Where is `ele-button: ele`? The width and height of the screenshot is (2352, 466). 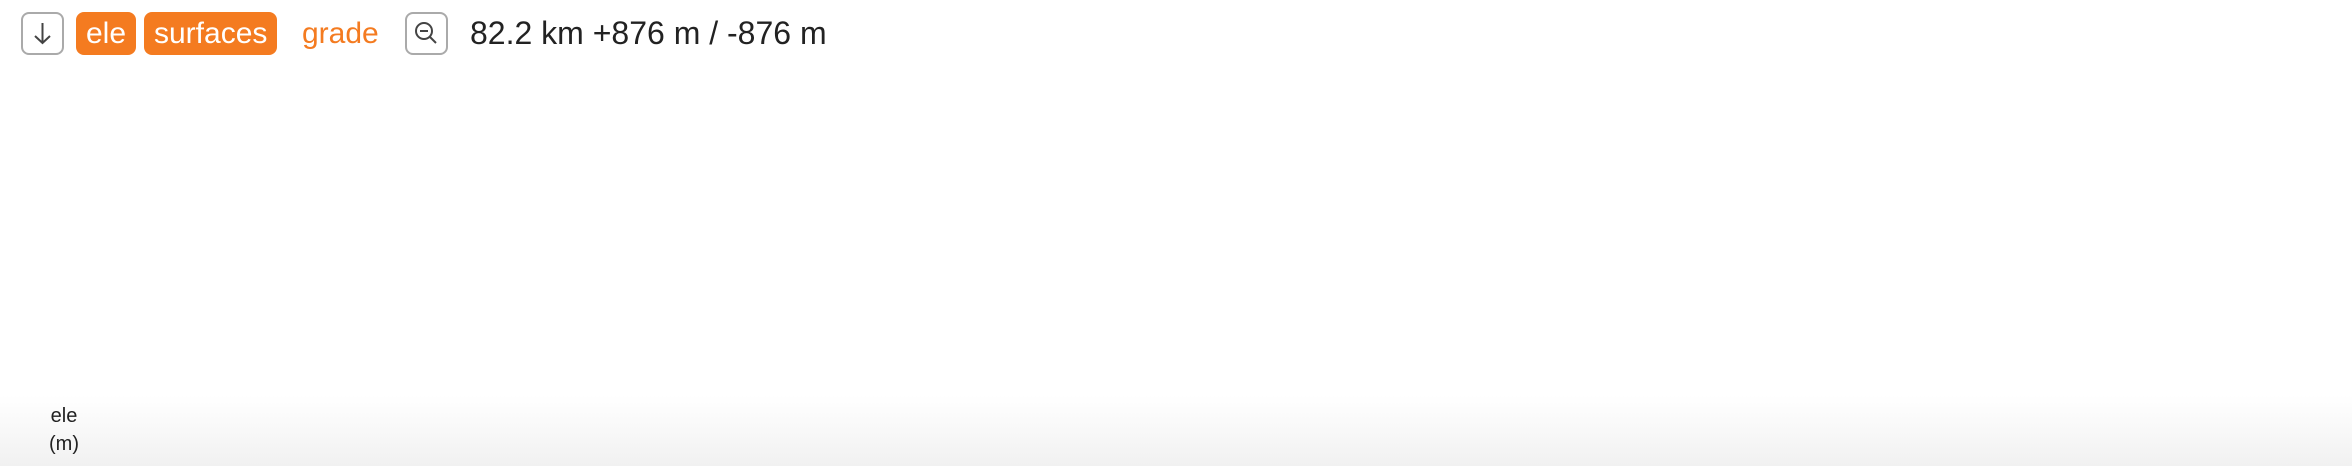 ele-button: ele is located at coordinates (106, 33).